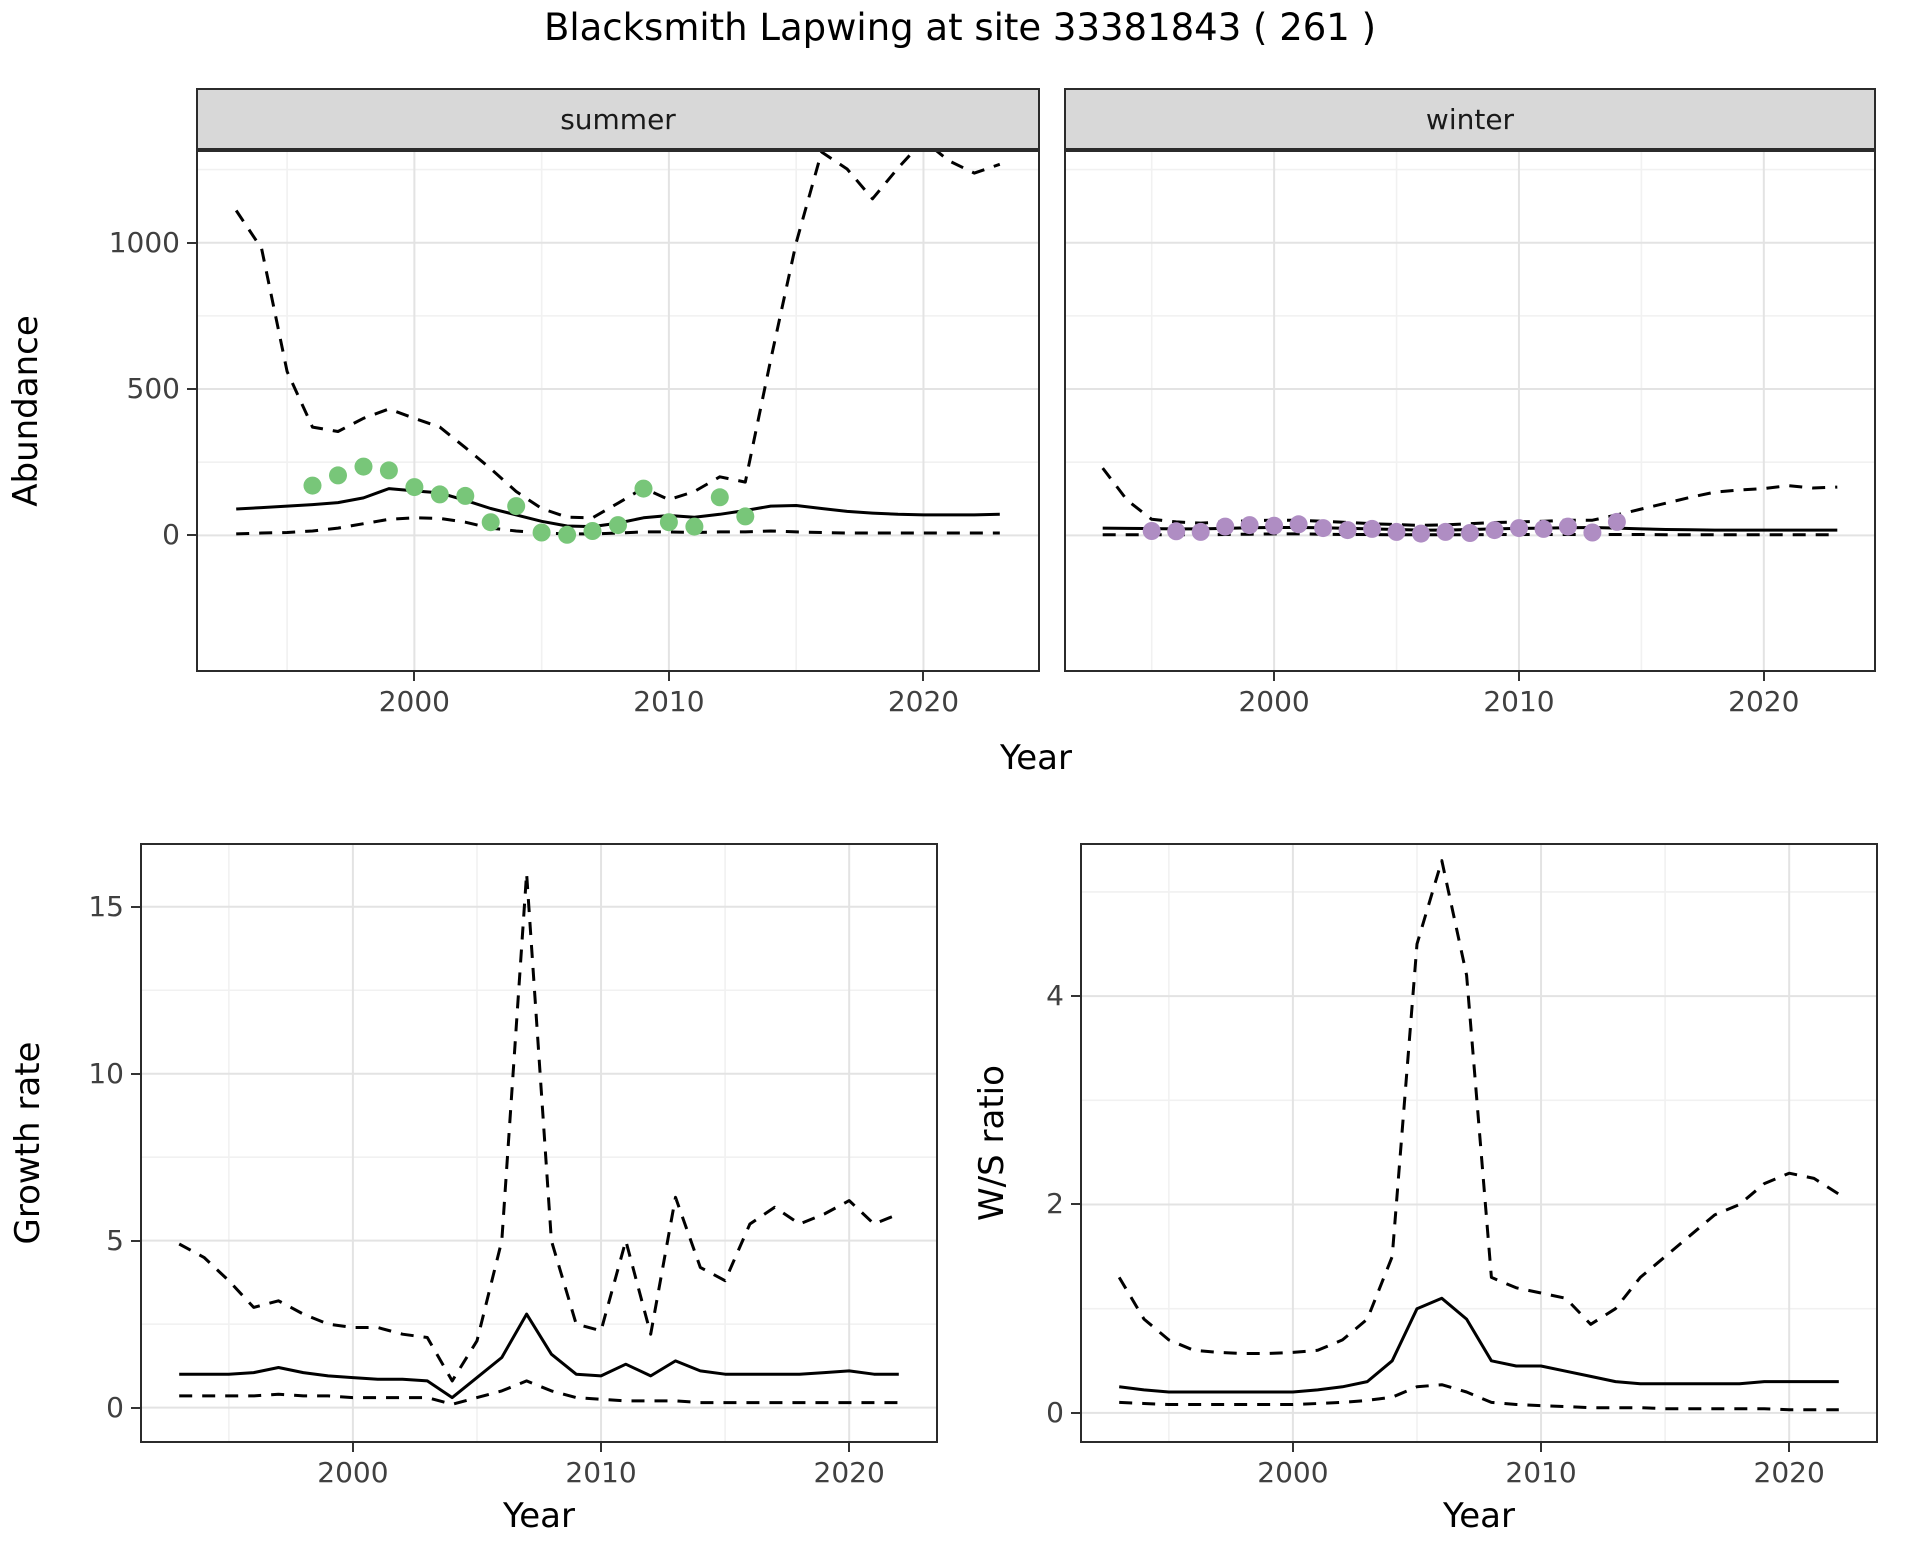  I want to click on facet-strip-summer-label: summer, so click(618, 119).